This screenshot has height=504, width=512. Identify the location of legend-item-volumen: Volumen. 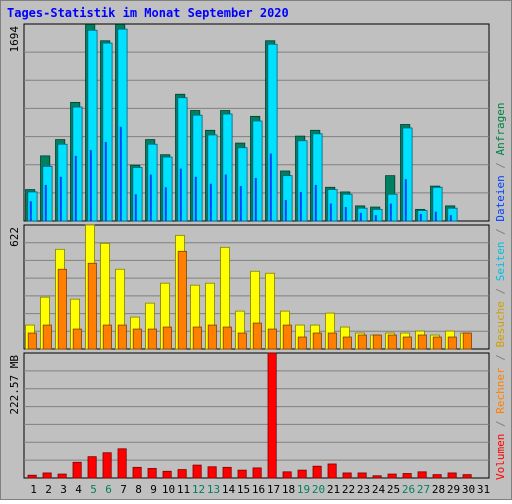
(500, 457).